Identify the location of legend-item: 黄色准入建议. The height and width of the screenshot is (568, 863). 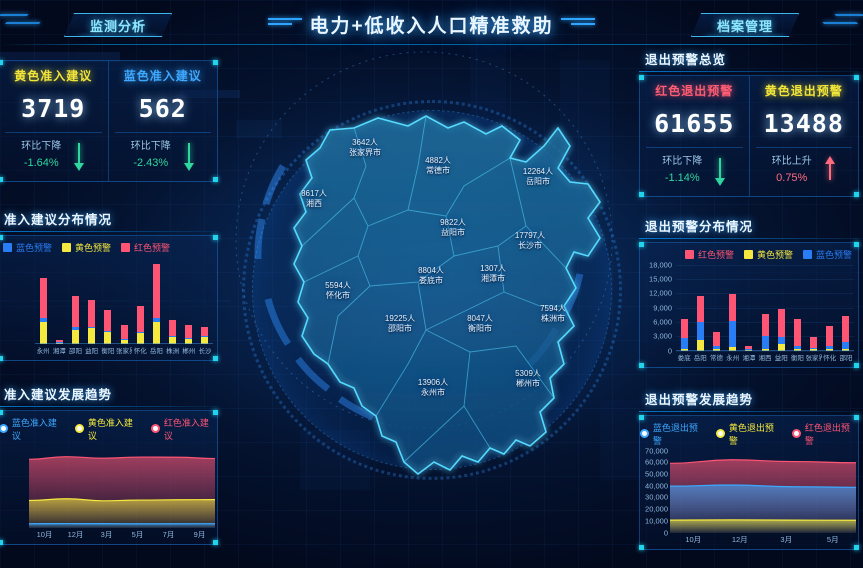
(108, 429).